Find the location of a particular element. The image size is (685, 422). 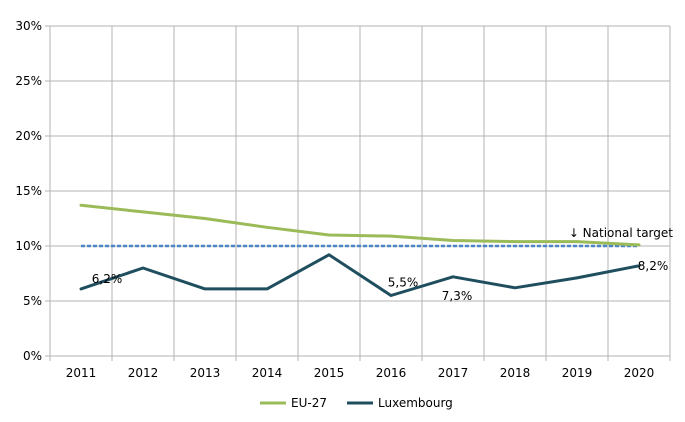

x-tick-label: 2019 is located at coordinates (577, 373).